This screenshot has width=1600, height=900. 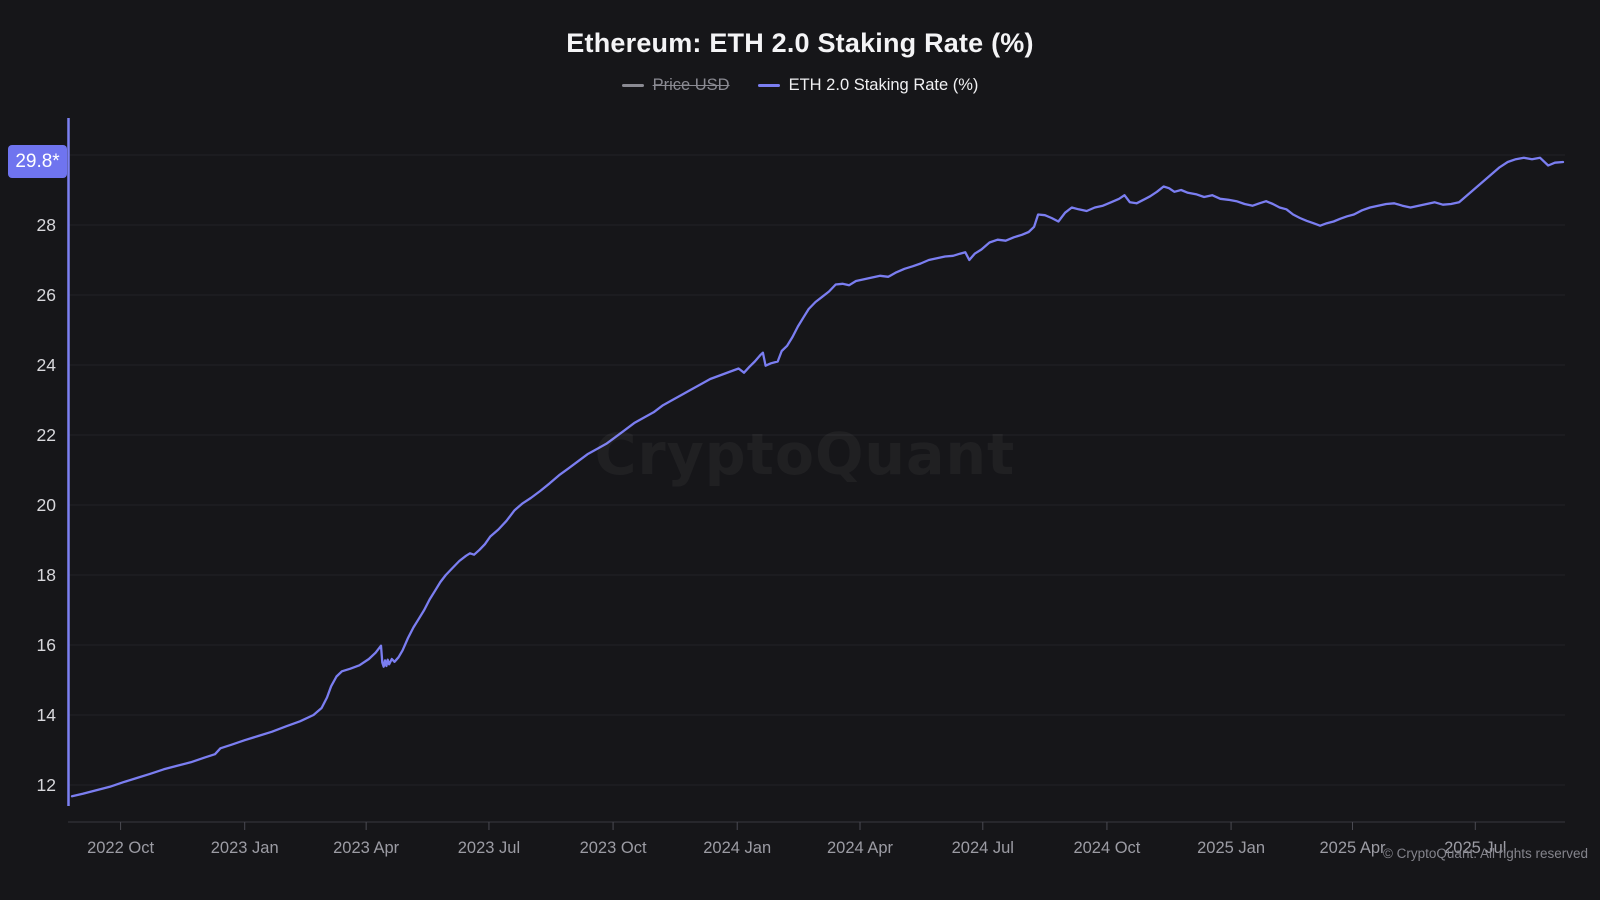 What do you see at coordinates (46, 645) in the screenshot?
I see `y-tick-label-16: 16` at bounding box center [46, 645].